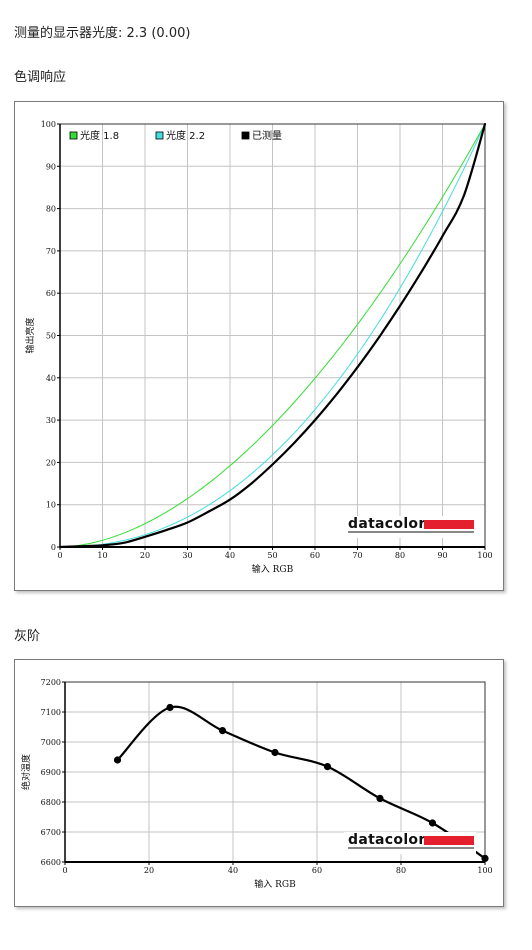 Image resolution: width=532 pixels, height=950 pixels. Describe the element at coordinates (99, 135) in the screenshot. I see `legend-label: 光度 1.8` at that location.